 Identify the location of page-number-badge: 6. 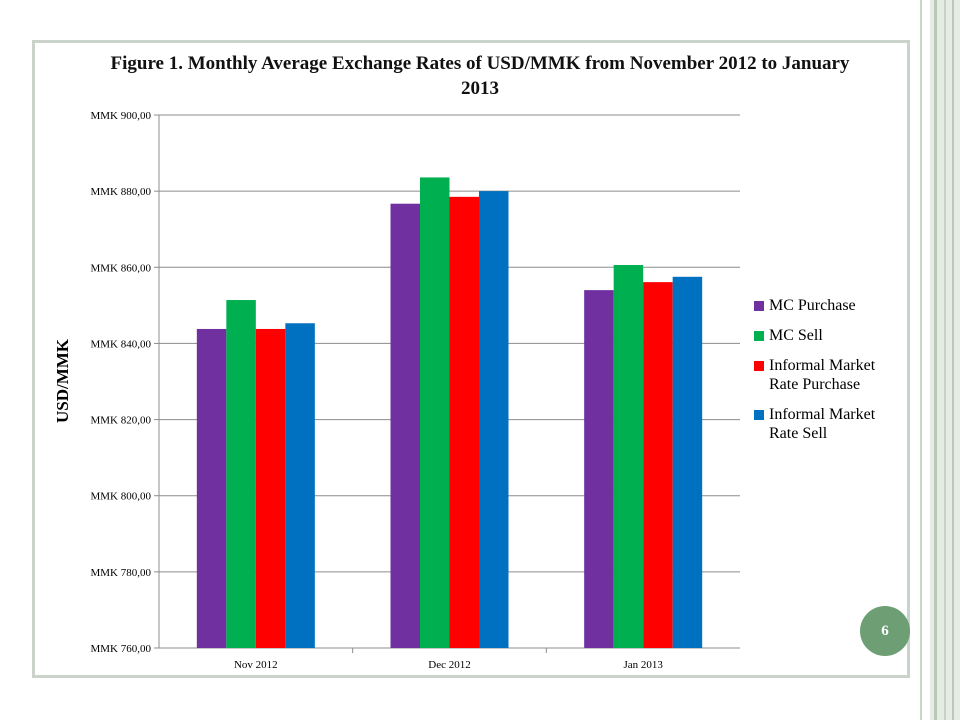
(885, 631).